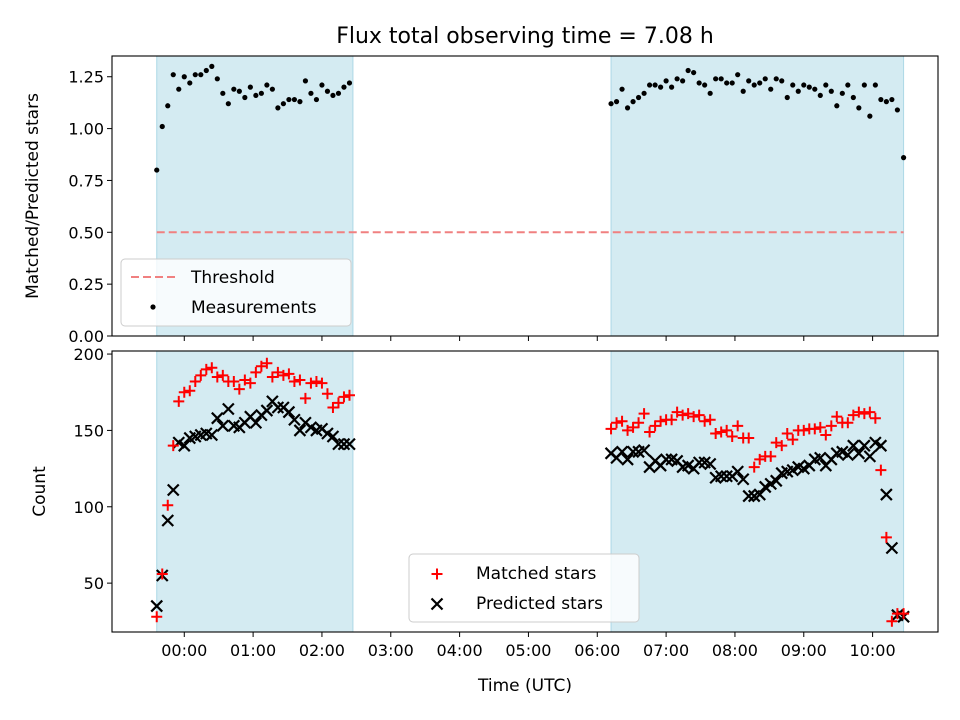  What do you see at coordinates (524, 686) in the screenshot?
I see `x-axis-label: Time (UTC)` at bounding box center [524, 686].